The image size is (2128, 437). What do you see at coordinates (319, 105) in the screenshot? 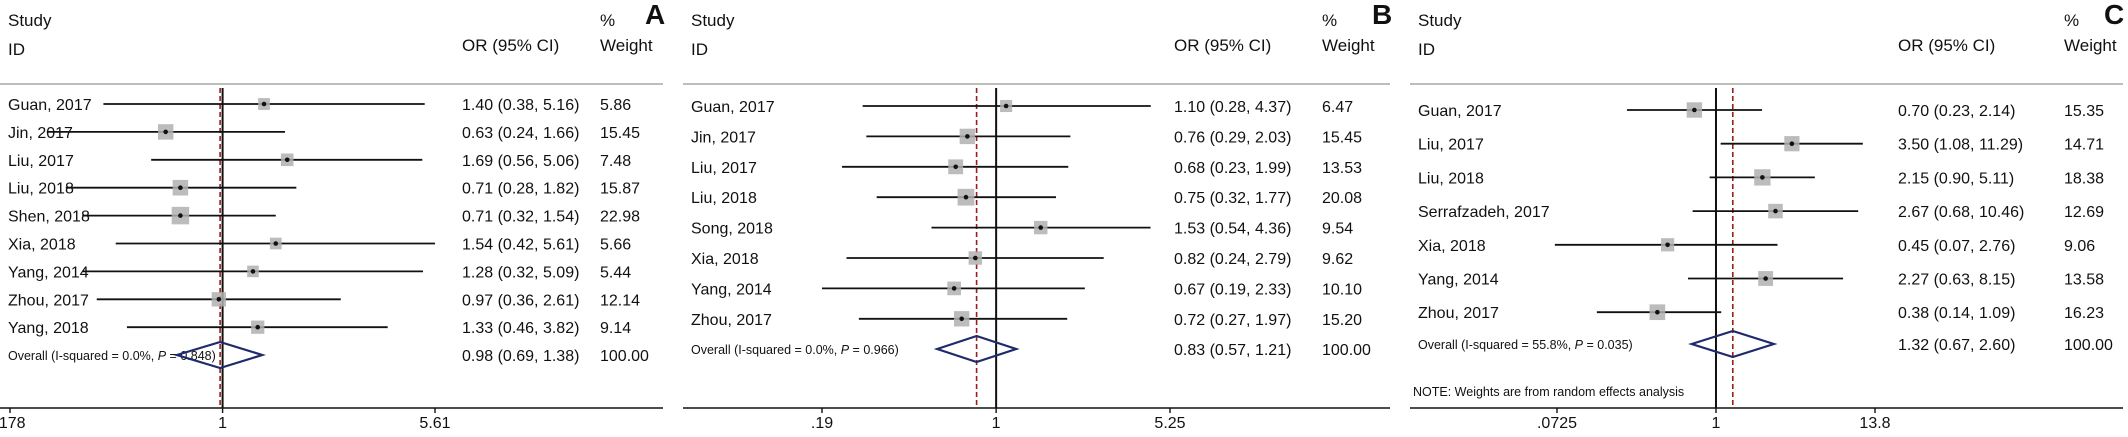
I see `study-row: Guan, 2017 1.40 (0.38, 5.16) 5.86` at bounding box center [319, 105].